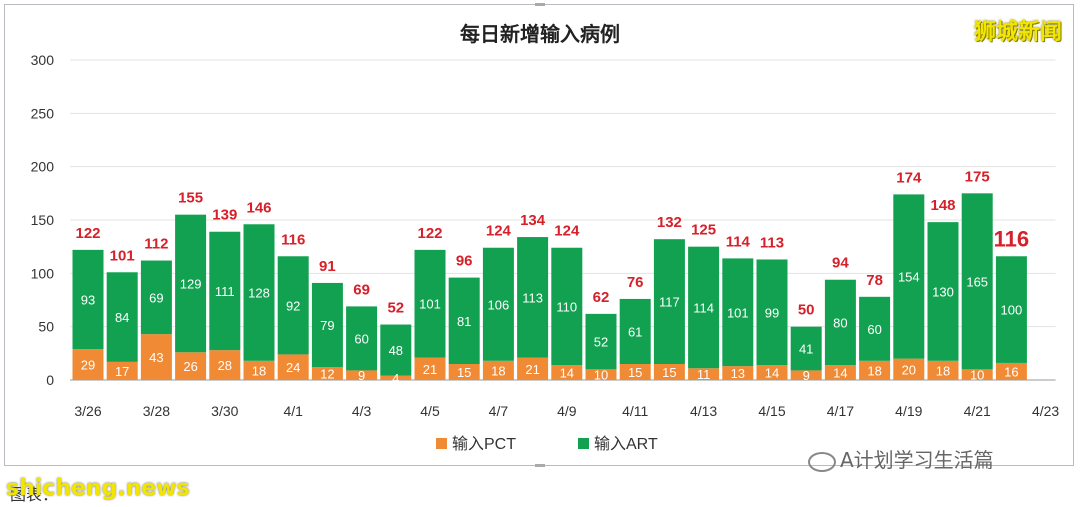 This screenshot has height=507, width=1080. I want to click on wechat-logo-icon, so click(822, 461).